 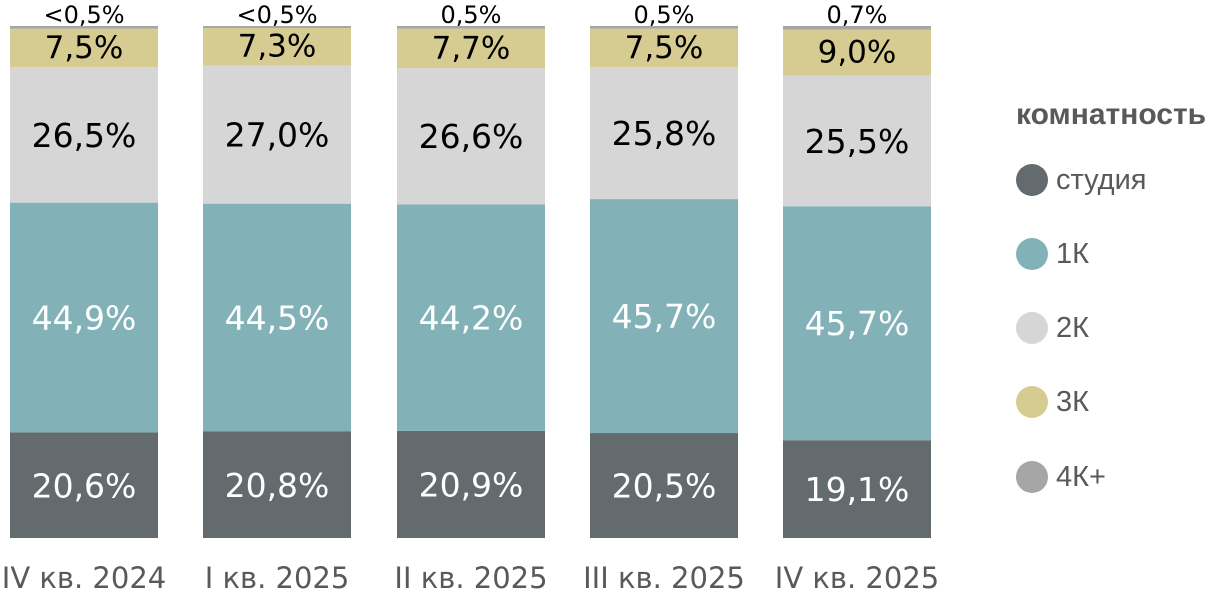 I want to click on bar-segment-студия-4, so click(x=664, y=485).